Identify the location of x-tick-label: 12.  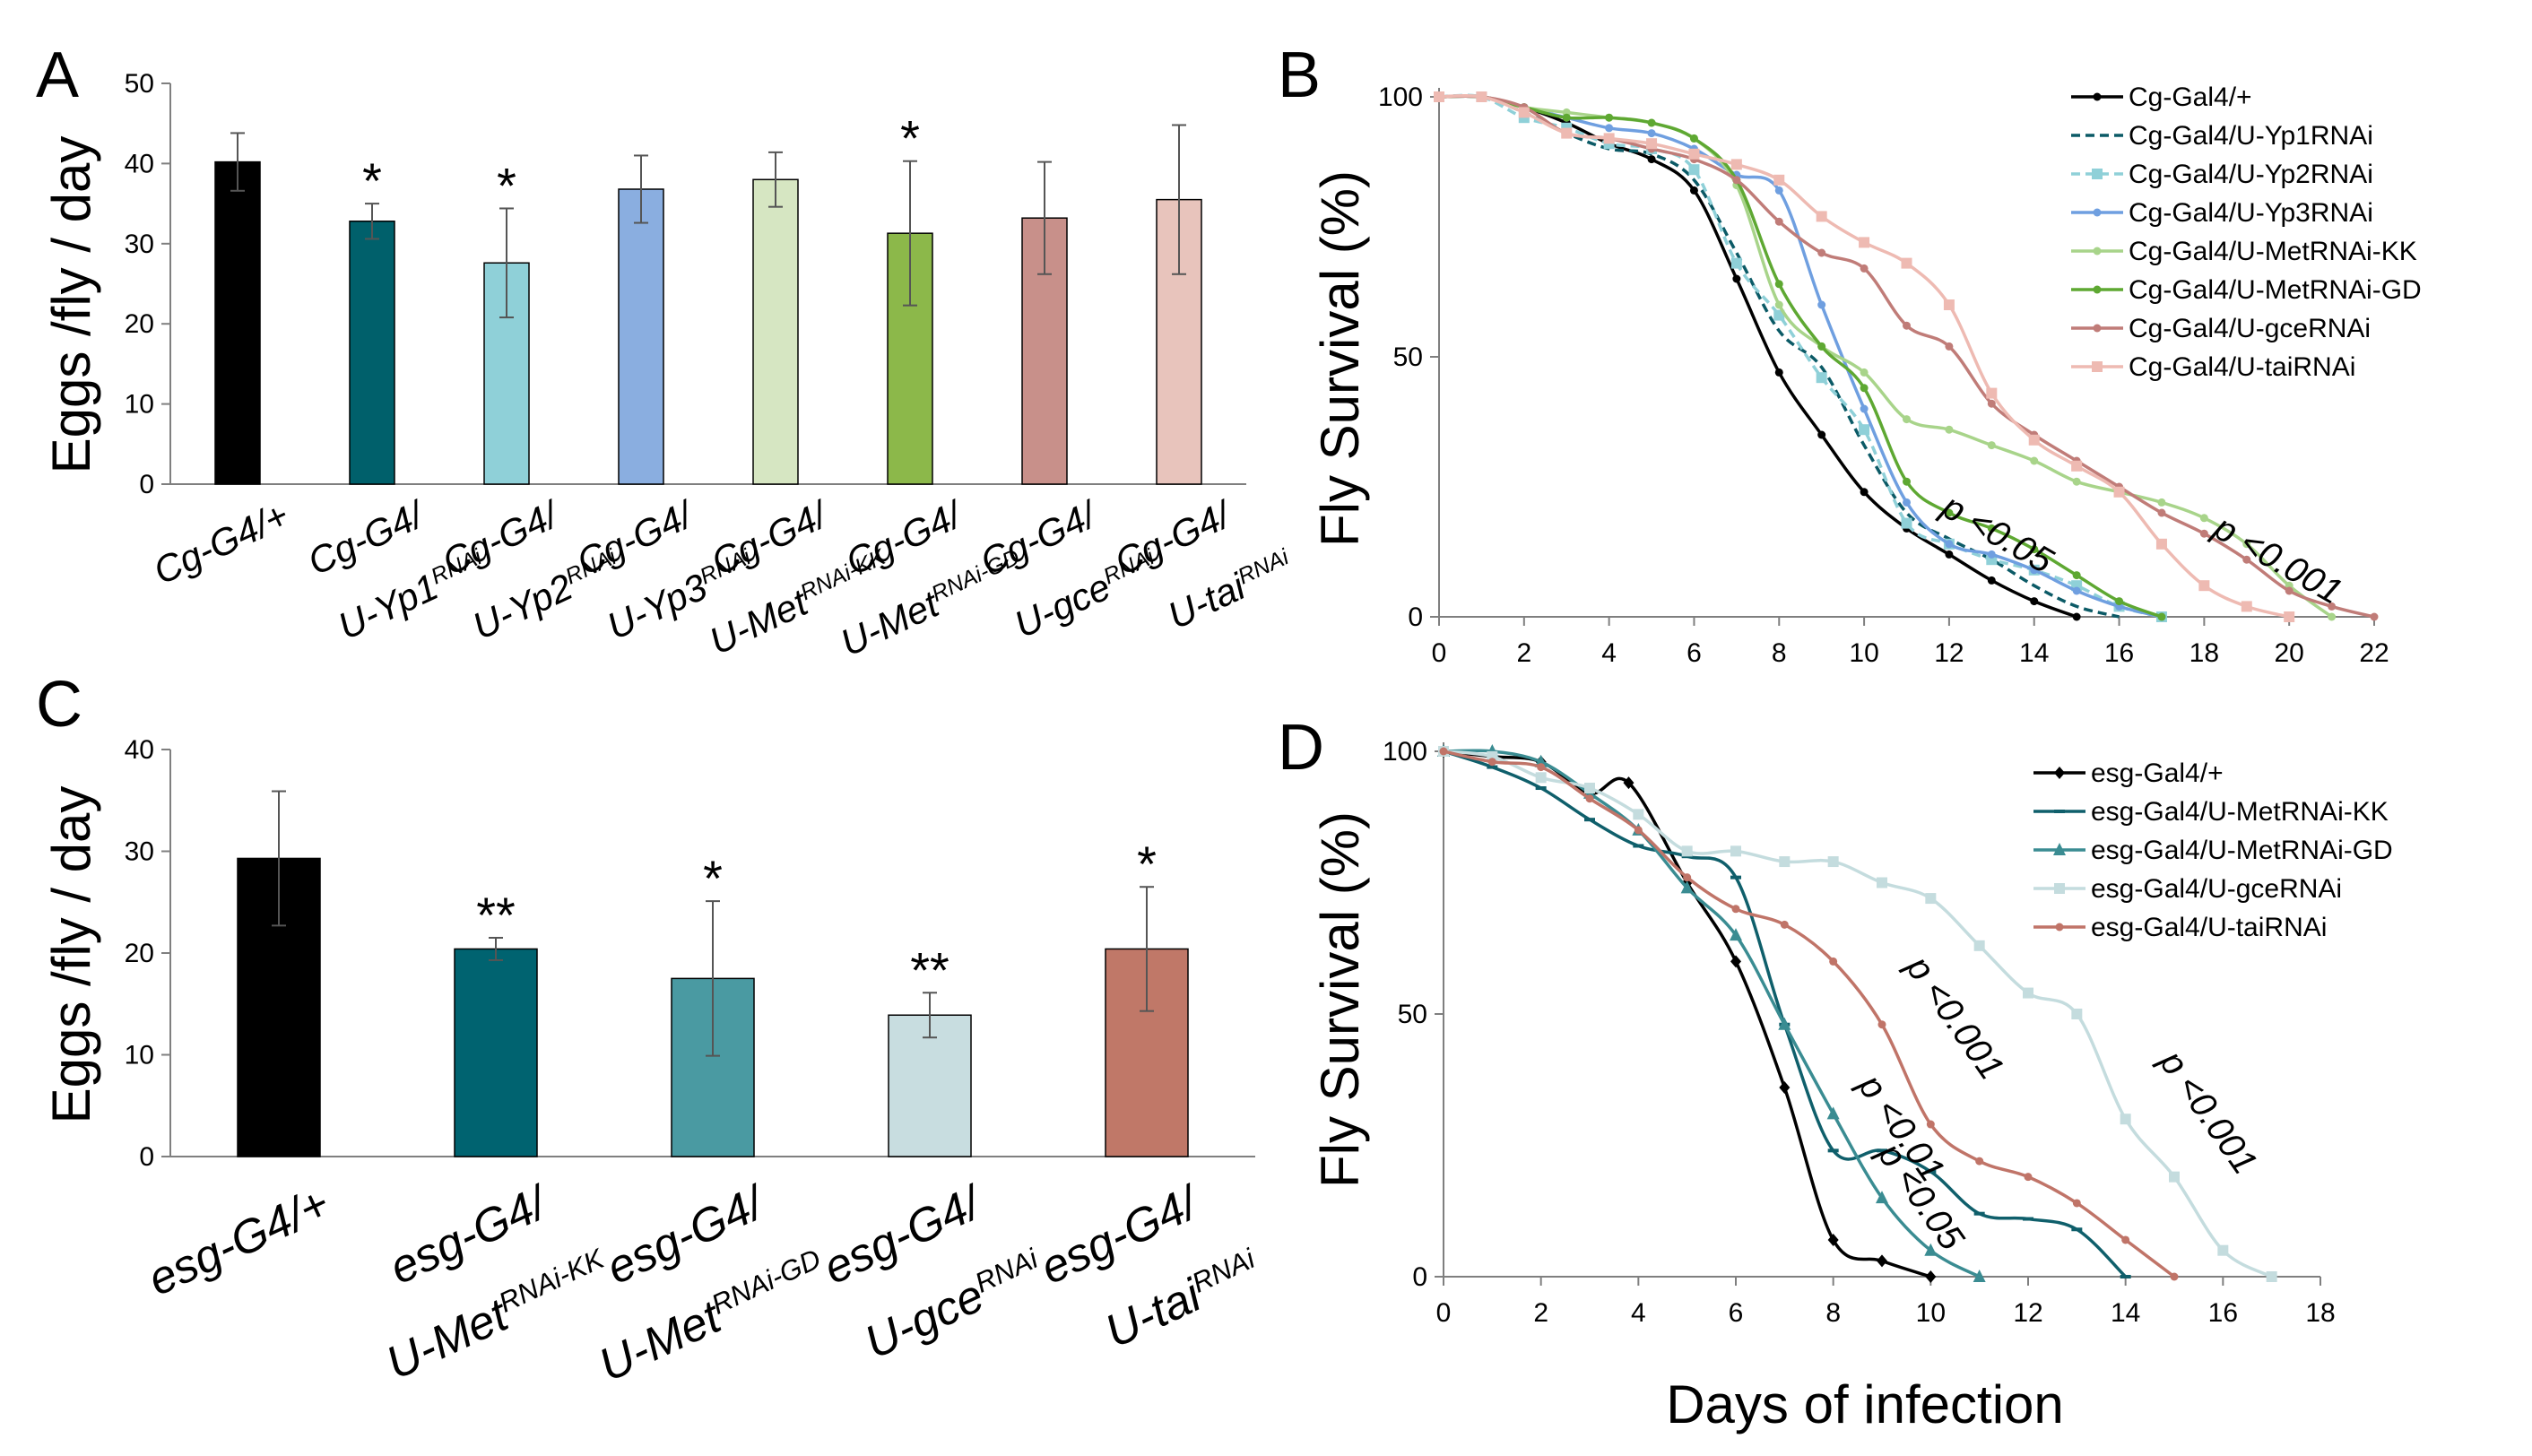
(2027, 1313).